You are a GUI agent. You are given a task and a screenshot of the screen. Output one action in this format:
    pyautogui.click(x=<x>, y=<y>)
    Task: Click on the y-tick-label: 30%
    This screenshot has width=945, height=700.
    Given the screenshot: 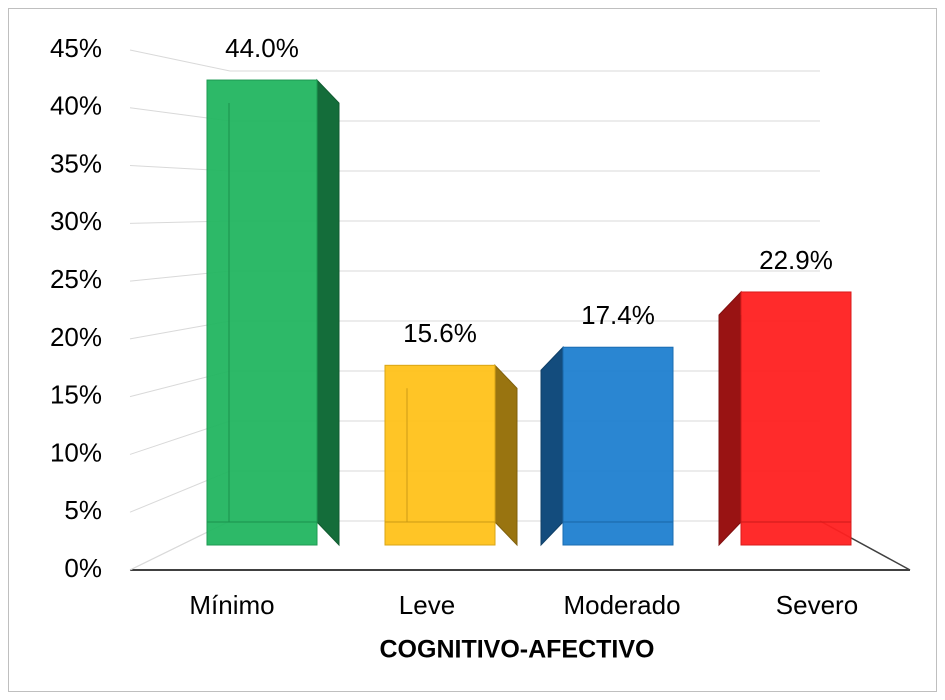 What is the action you would take?
    pyautogui.click(x=76, y=221)
    